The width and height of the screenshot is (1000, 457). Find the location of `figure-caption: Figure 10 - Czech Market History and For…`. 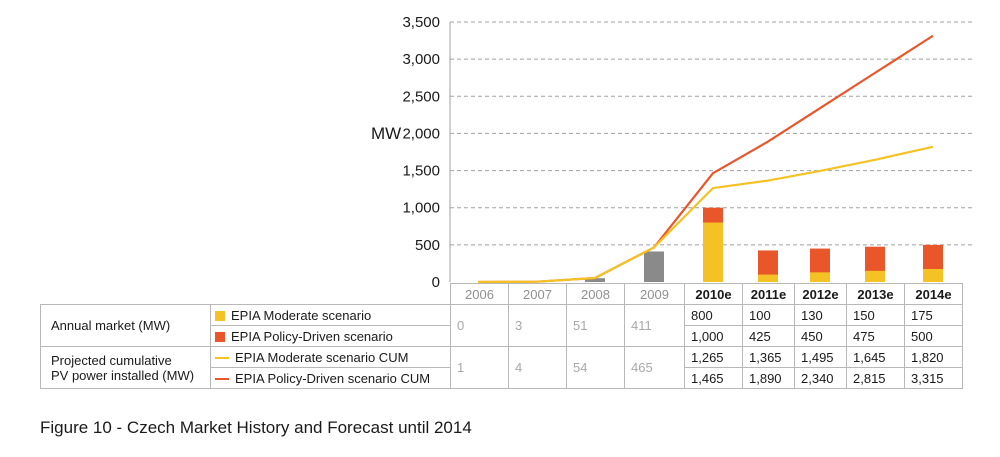

figure-caption: Figure 10 - Czech Market History and For… is located at coordinates (256, 427).